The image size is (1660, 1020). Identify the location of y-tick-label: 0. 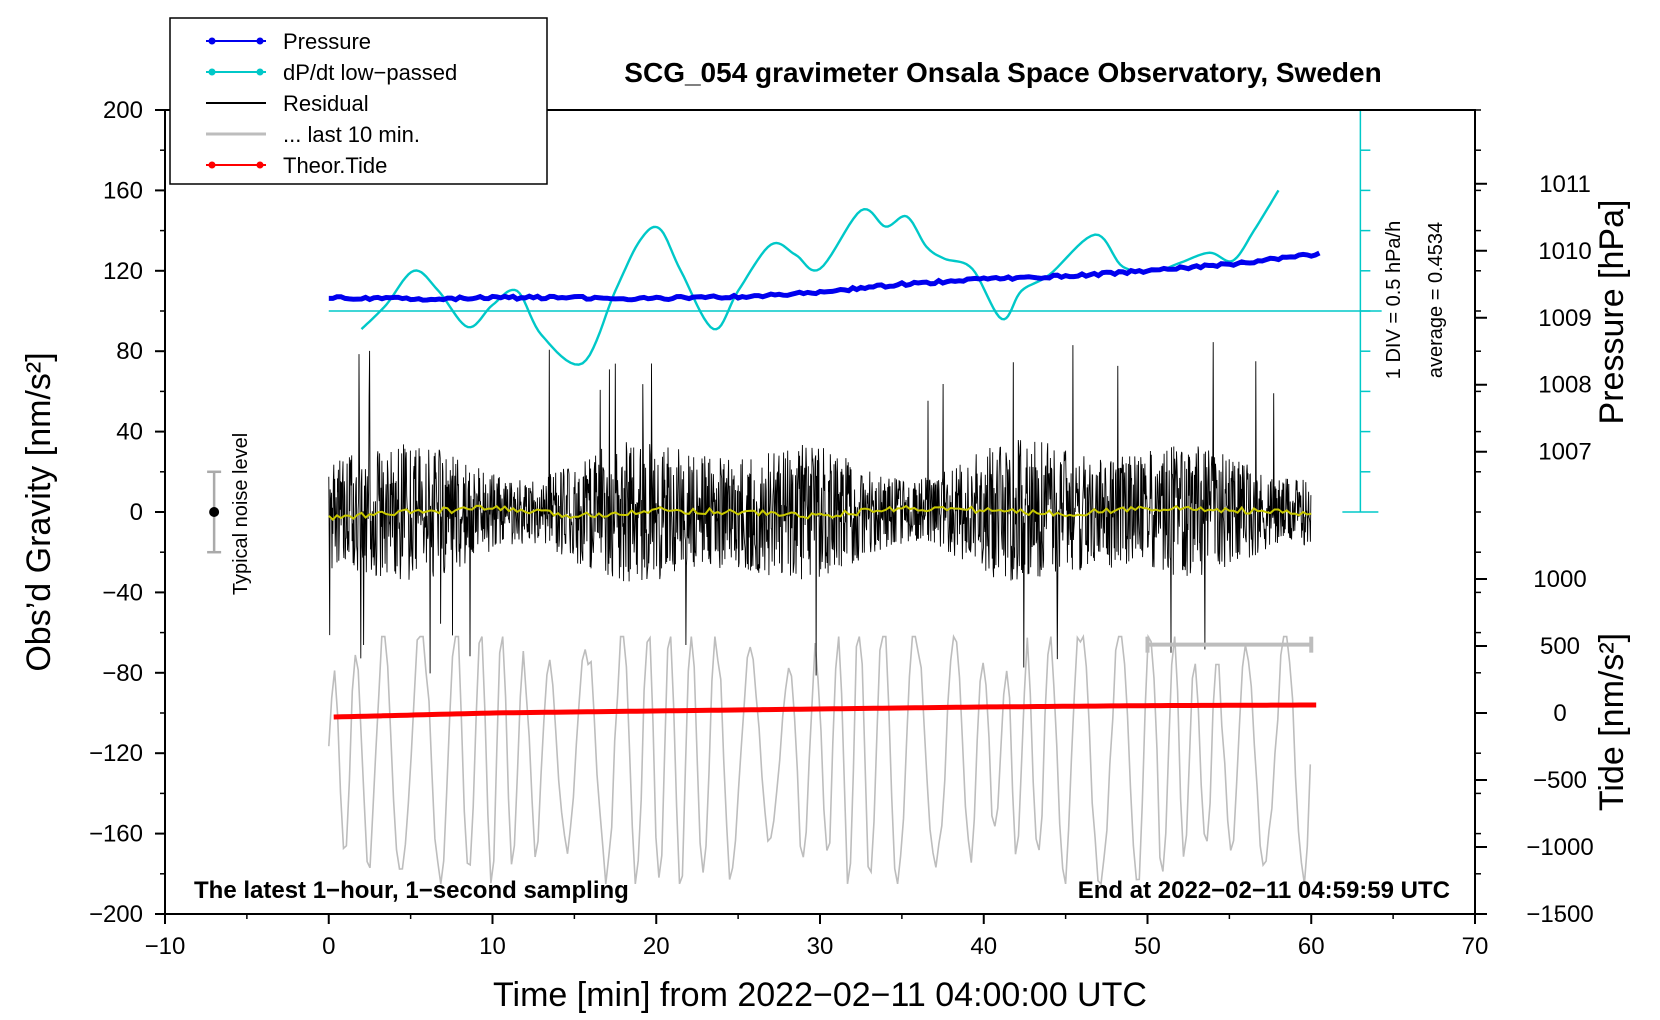
(136, 512).